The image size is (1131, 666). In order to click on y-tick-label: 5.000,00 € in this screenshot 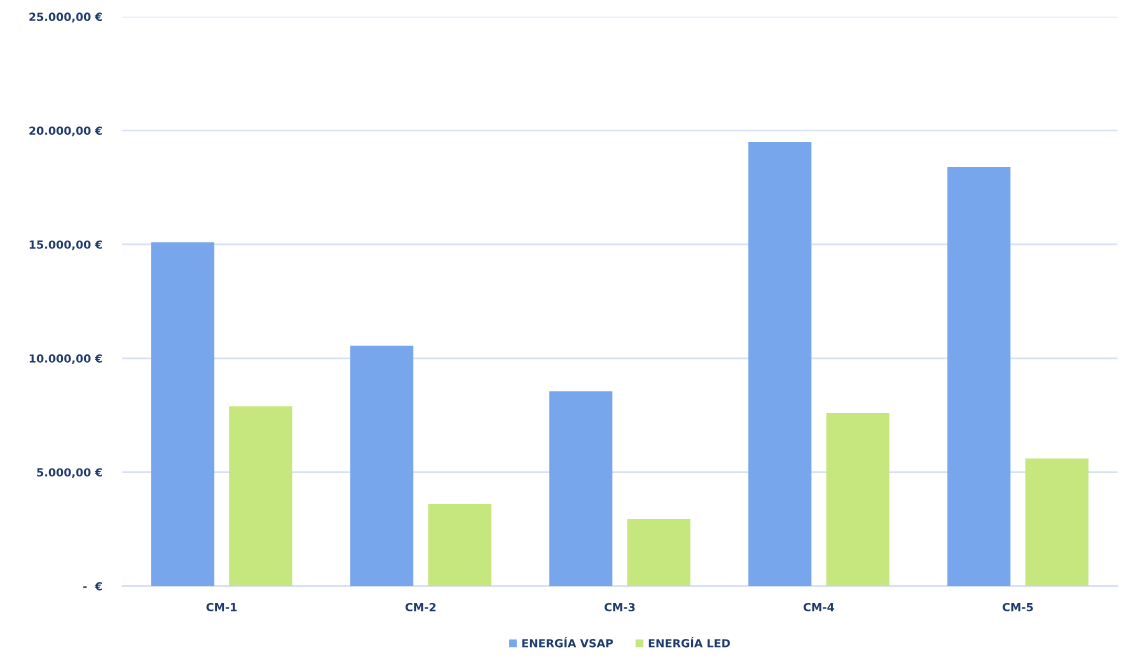, I will do `click(69, 473)`.